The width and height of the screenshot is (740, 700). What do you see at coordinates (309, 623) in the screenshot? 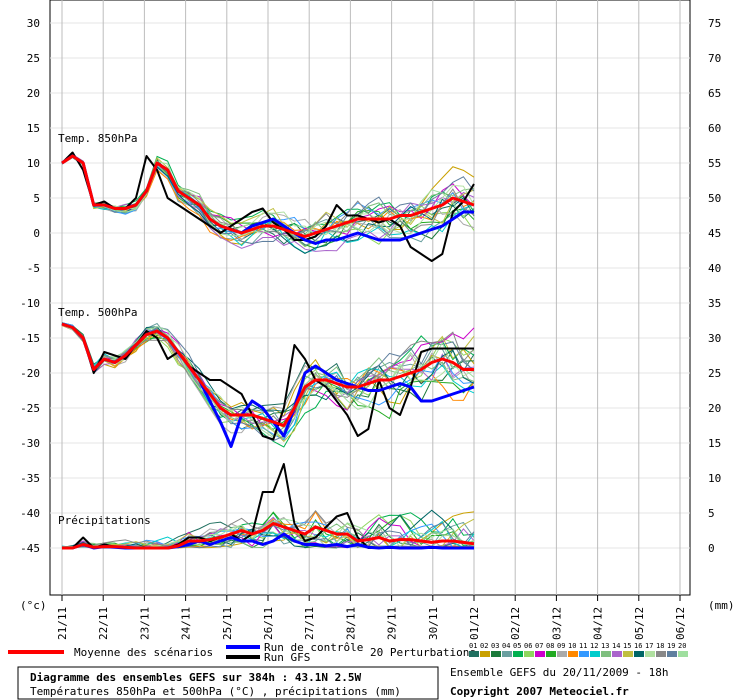
I see `x-tick-label: 27/11` at bounding box center [309, 623].